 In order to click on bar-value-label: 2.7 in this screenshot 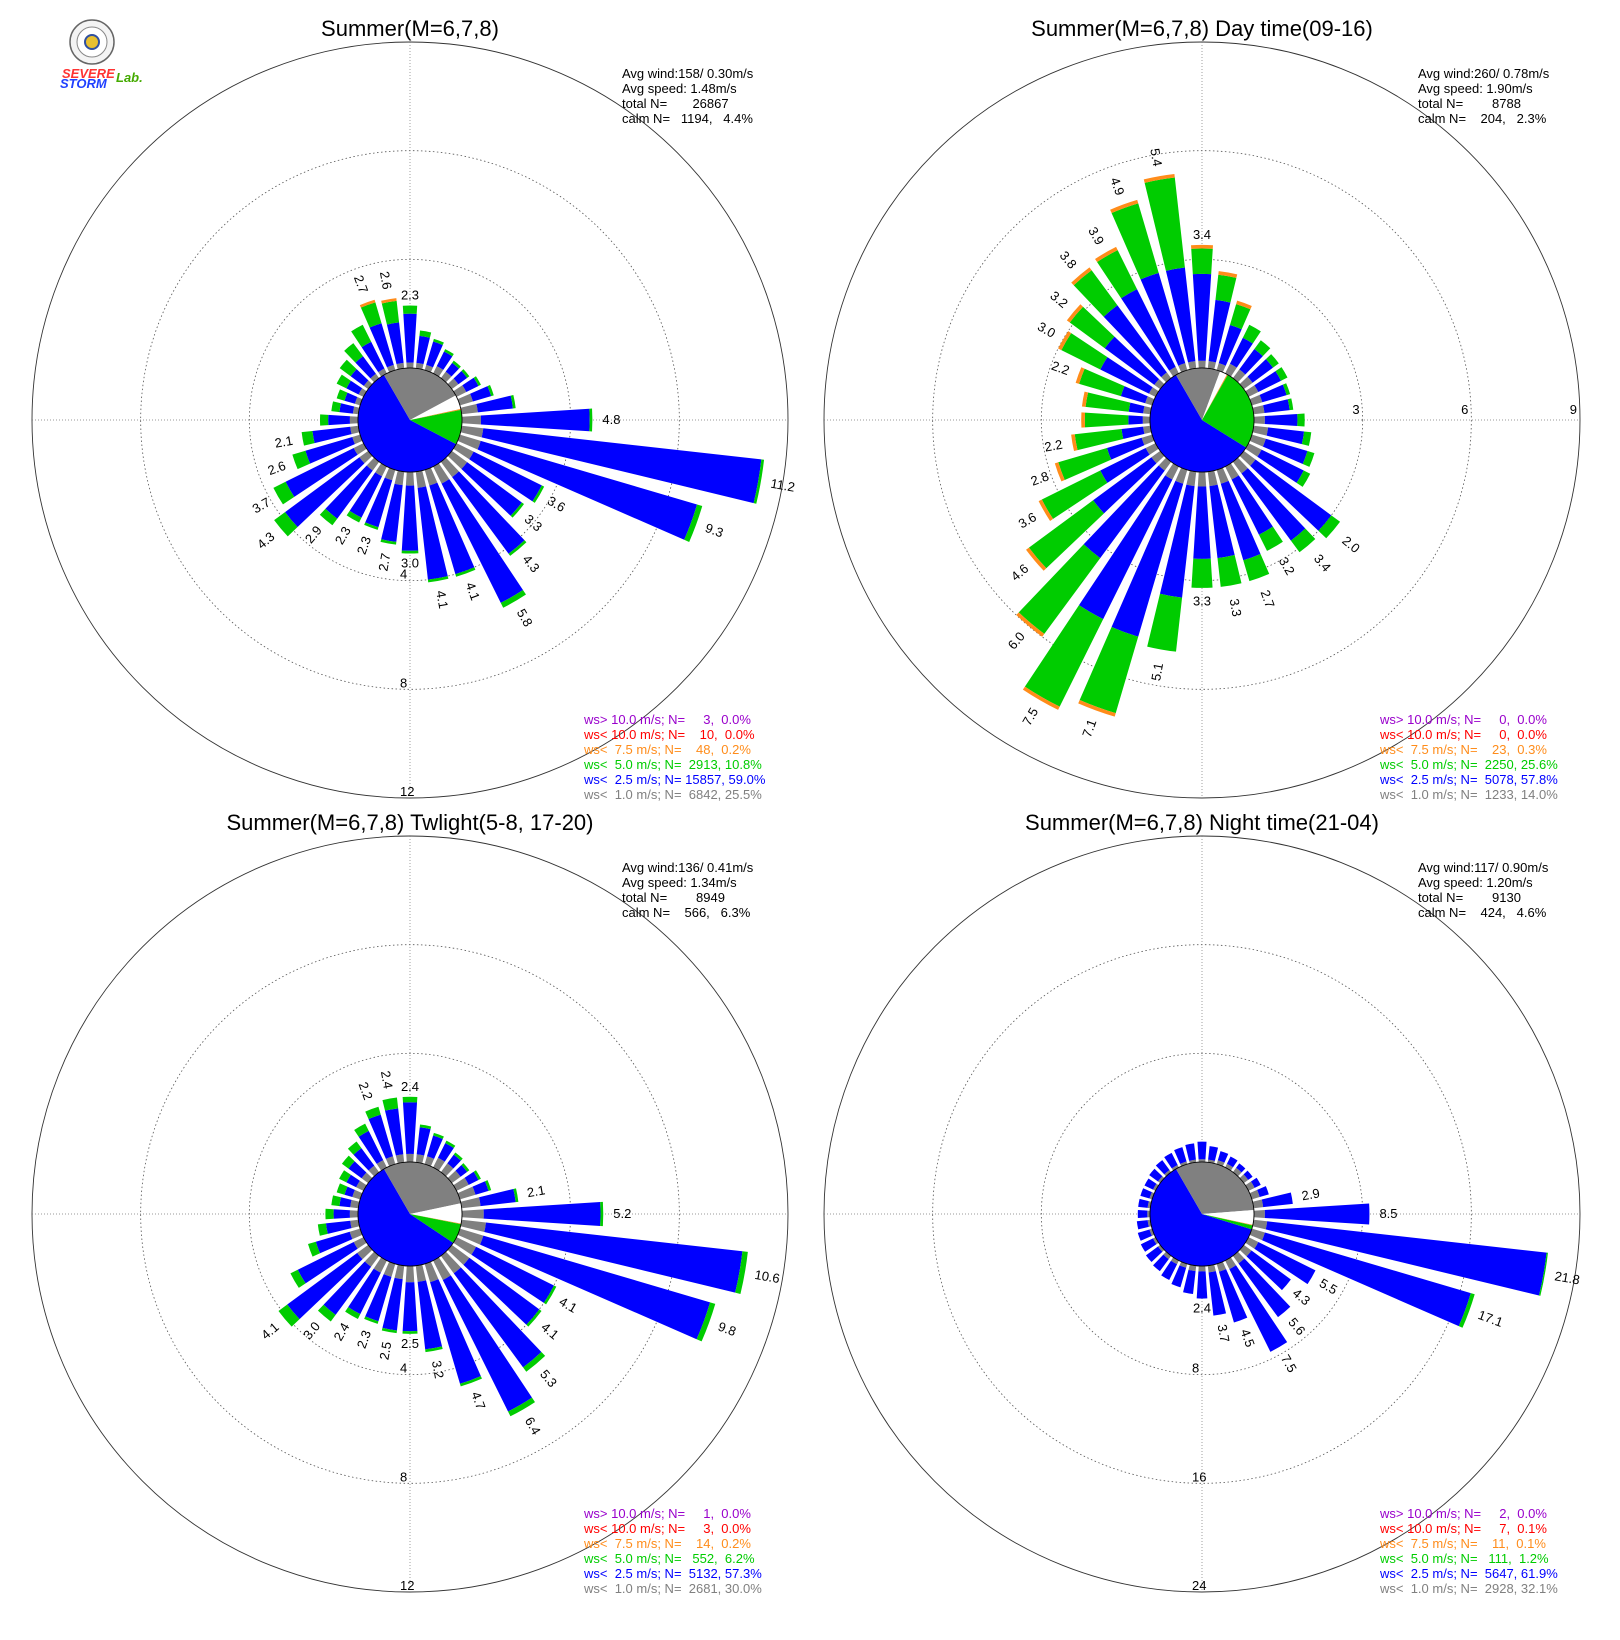, I will do `click(1268, 599)`.